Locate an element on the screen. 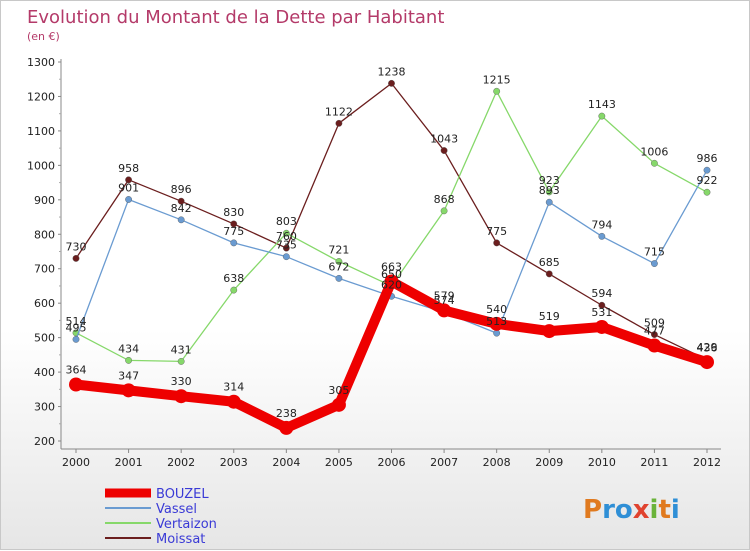  data-label: 330 is located at coordinates (181, 381).